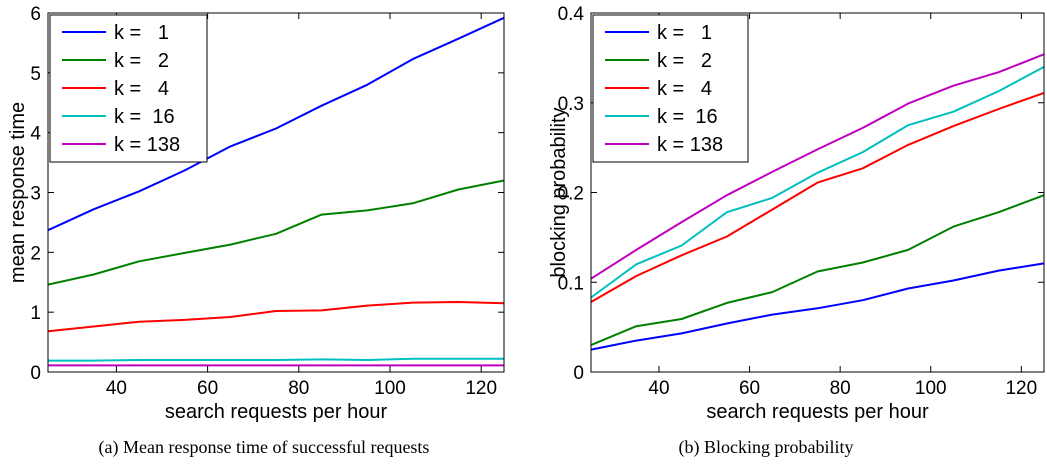 The width and height of the screenshot is (1047, 465). Describe the element at coordinates (116, 388) in the screenshot. I see `chart-a-x-tick-label: 40` at that location.